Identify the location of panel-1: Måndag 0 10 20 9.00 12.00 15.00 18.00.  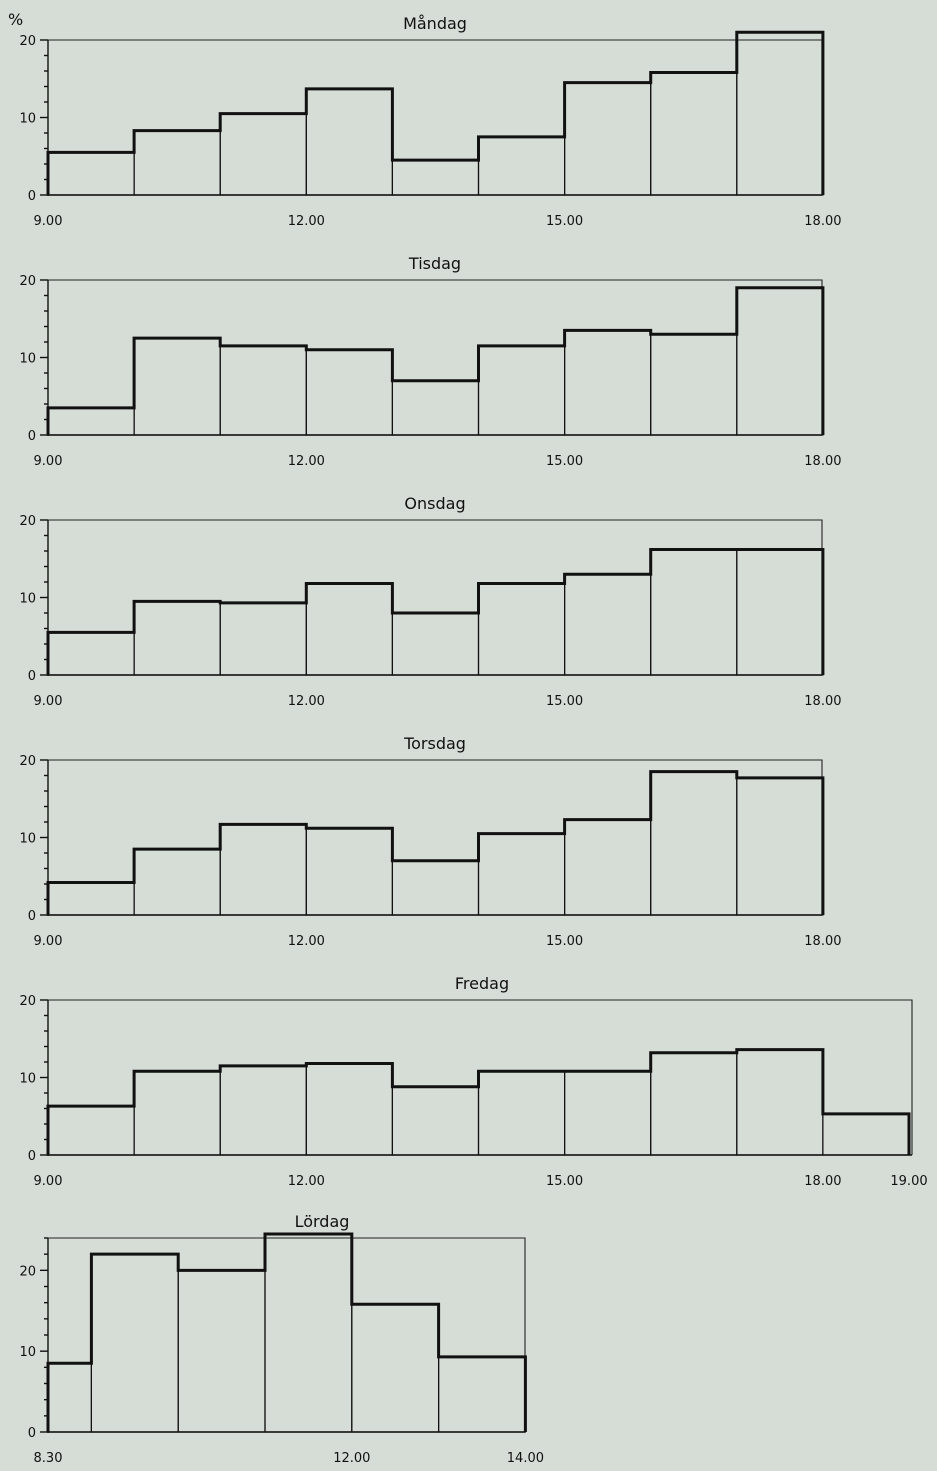
(430, 121).